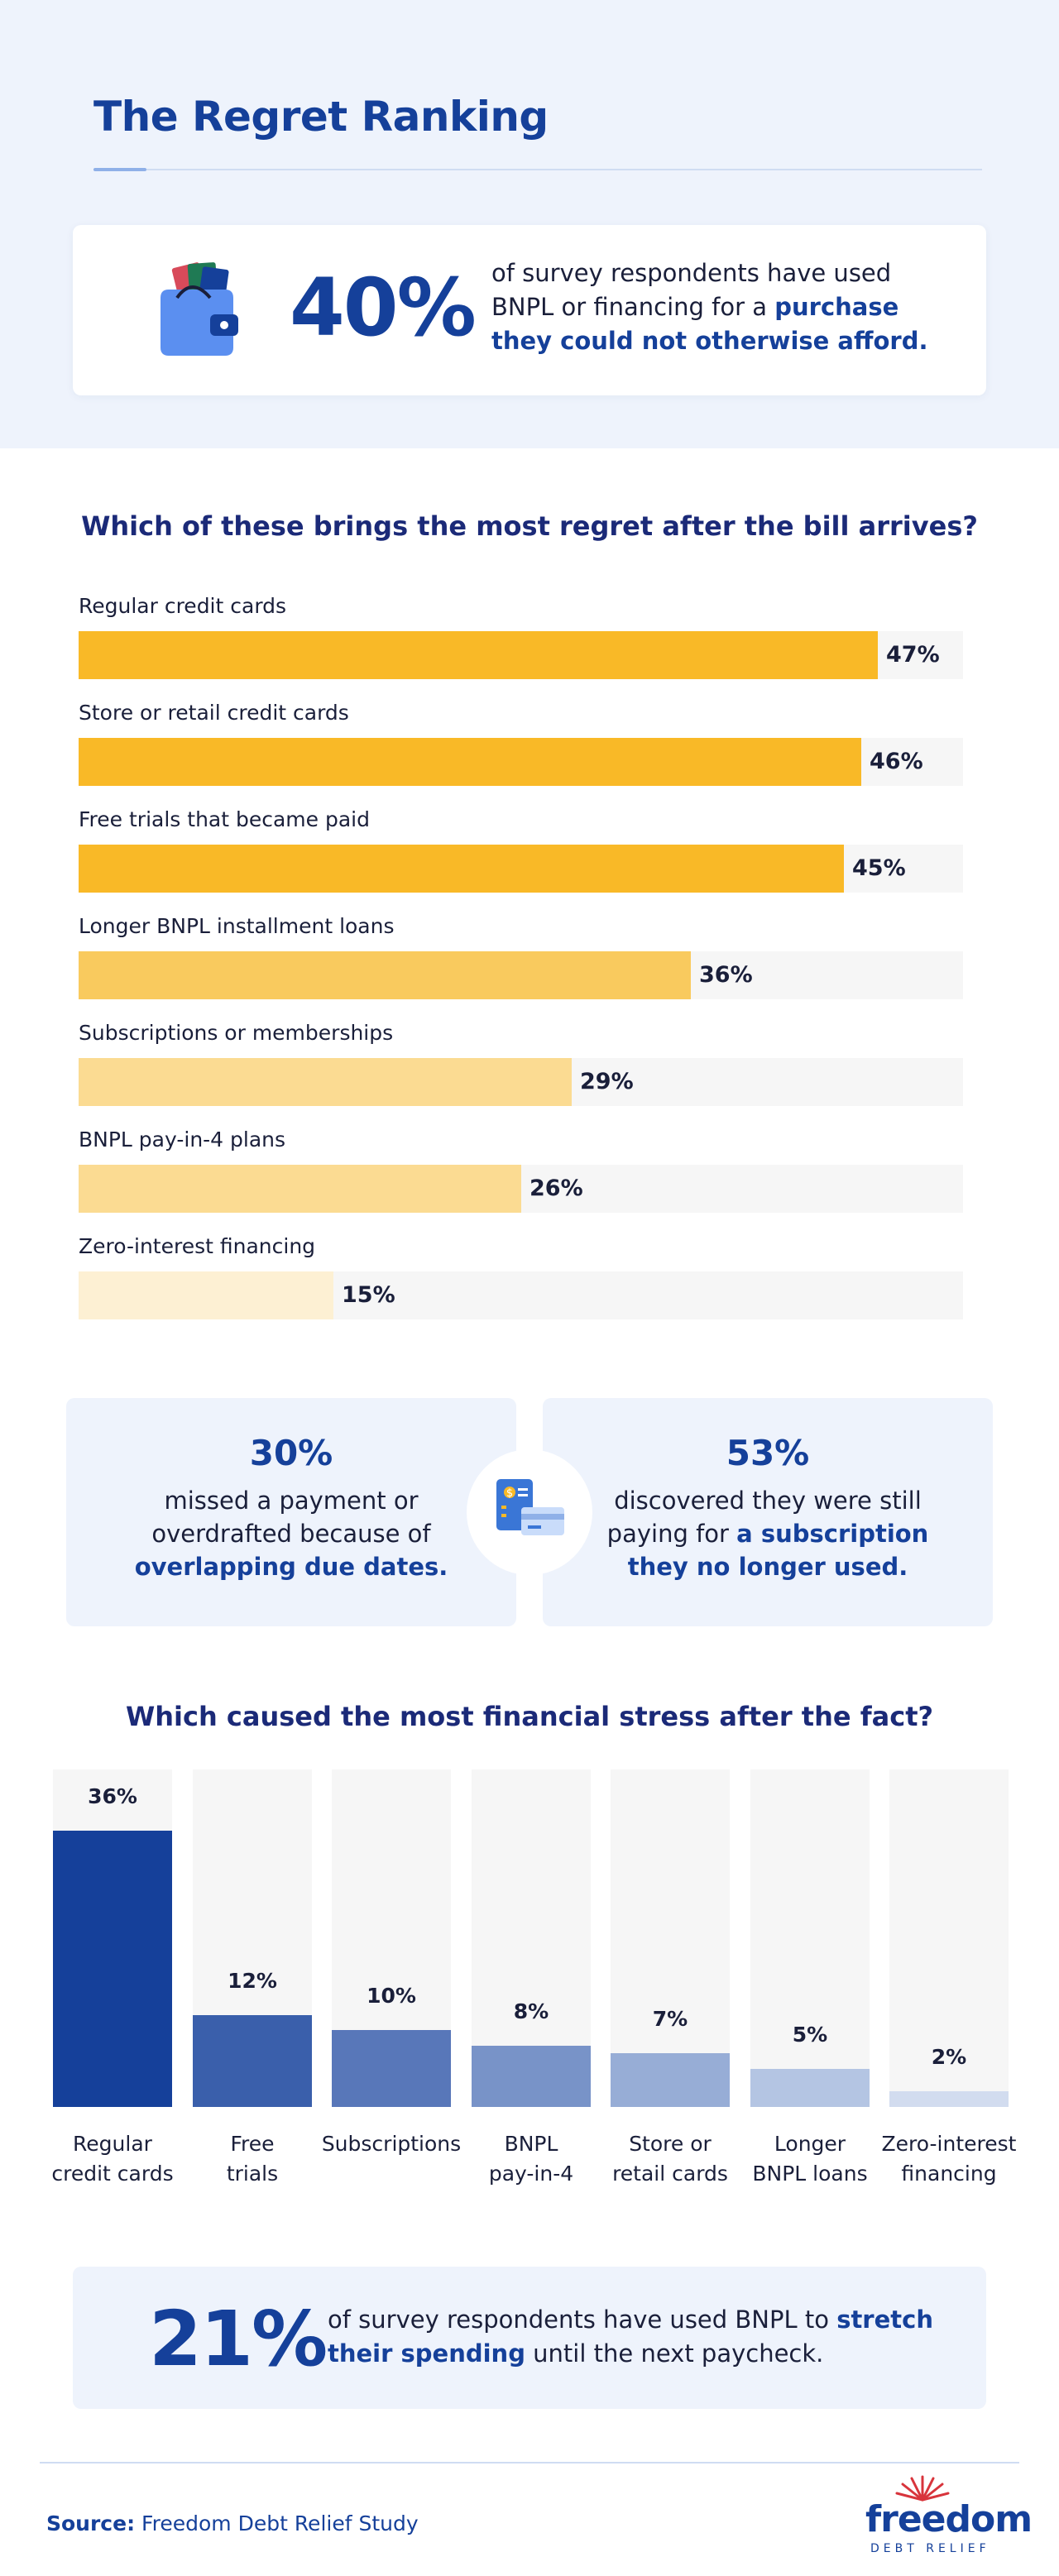  What do you see at coordinates (670, 2159) in the screenshot?
I see `vbar-category-label: Store or retail cards` at bounding box center [670, 2159].